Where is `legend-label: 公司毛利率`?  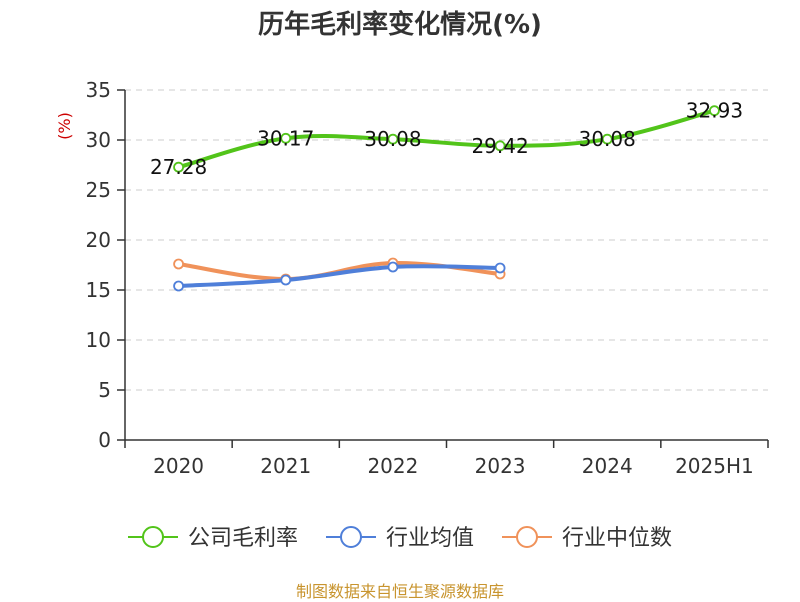
legend-label: 公司毛利率 is located at coordinates (243, 538).